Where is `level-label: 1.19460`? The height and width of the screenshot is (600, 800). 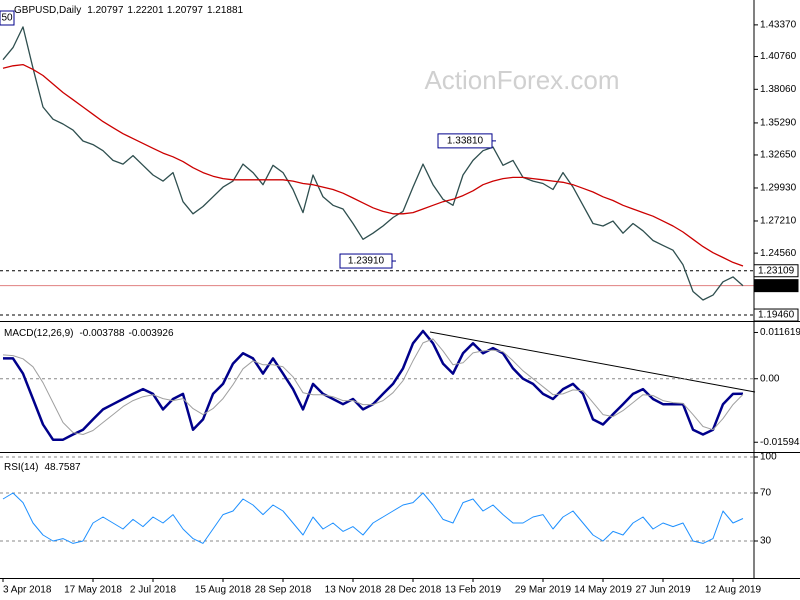
level-label: 1.19460 is located at coordinates (776, 315).